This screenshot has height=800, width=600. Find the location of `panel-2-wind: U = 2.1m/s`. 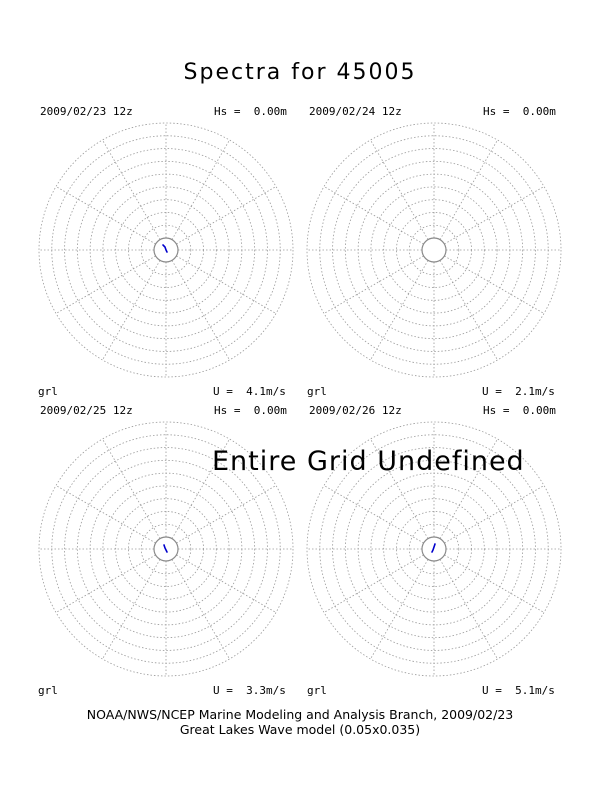

panel-2-wind: U = 2.1m/s is located at coordinates (518, 391).